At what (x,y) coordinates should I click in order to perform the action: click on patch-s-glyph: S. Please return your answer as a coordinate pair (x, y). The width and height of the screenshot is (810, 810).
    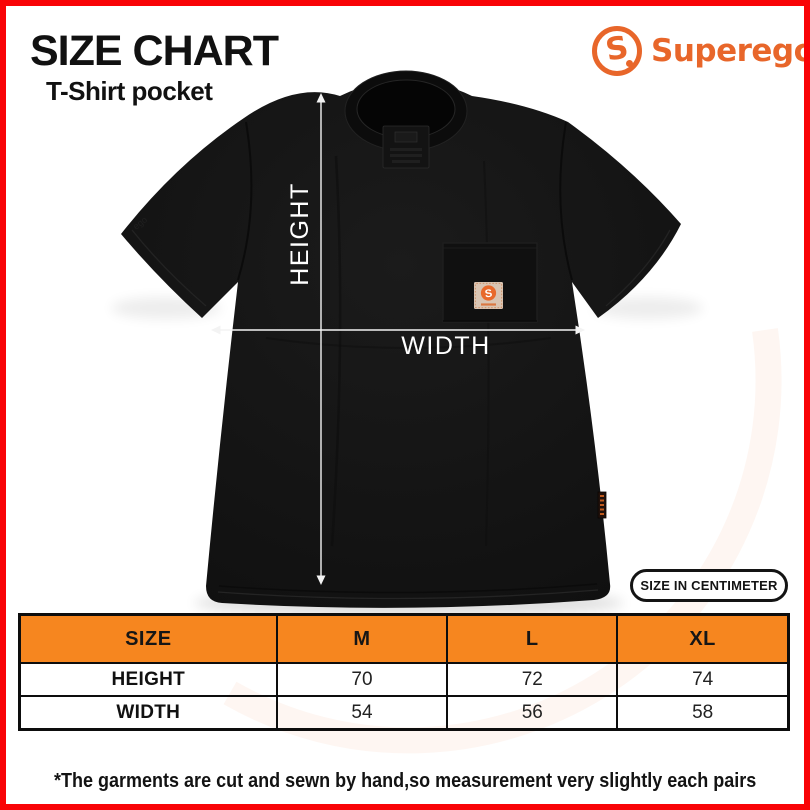
    Looking at the image, I should click on (488, 294).